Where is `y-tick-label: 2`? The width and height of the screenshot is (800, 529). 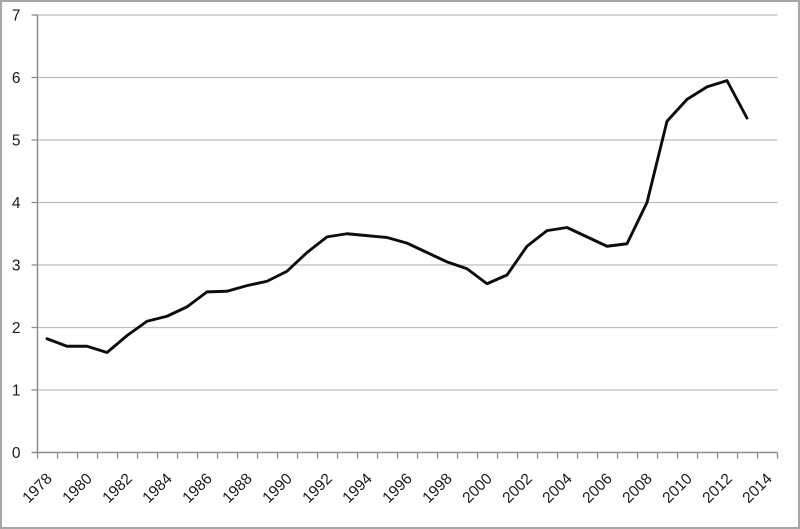
y-tick-label: 2 is located at coordinates (16, 328).